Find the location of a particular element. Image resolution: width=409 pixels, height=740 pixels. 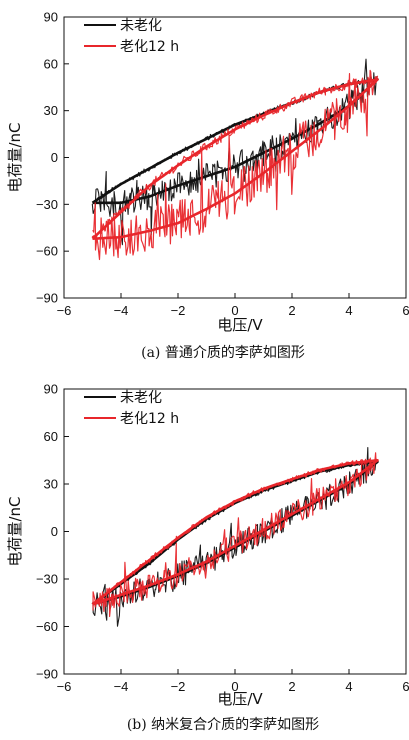

series-core-aged-12h is located at coordinates (235, 532).